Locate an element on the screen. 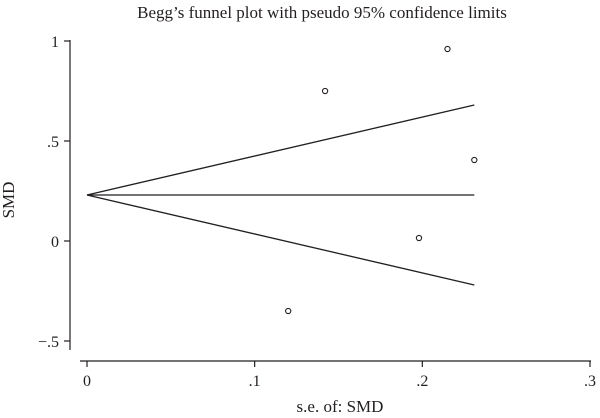 Image resolution: width=600 pixels, height=418 pixels. lower-confidence-limit is located at coordinates (280, 240).